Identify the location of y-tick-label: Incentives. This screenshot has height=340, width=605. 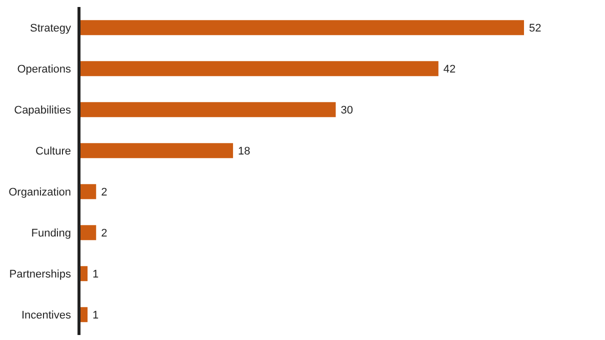
(46, 315).